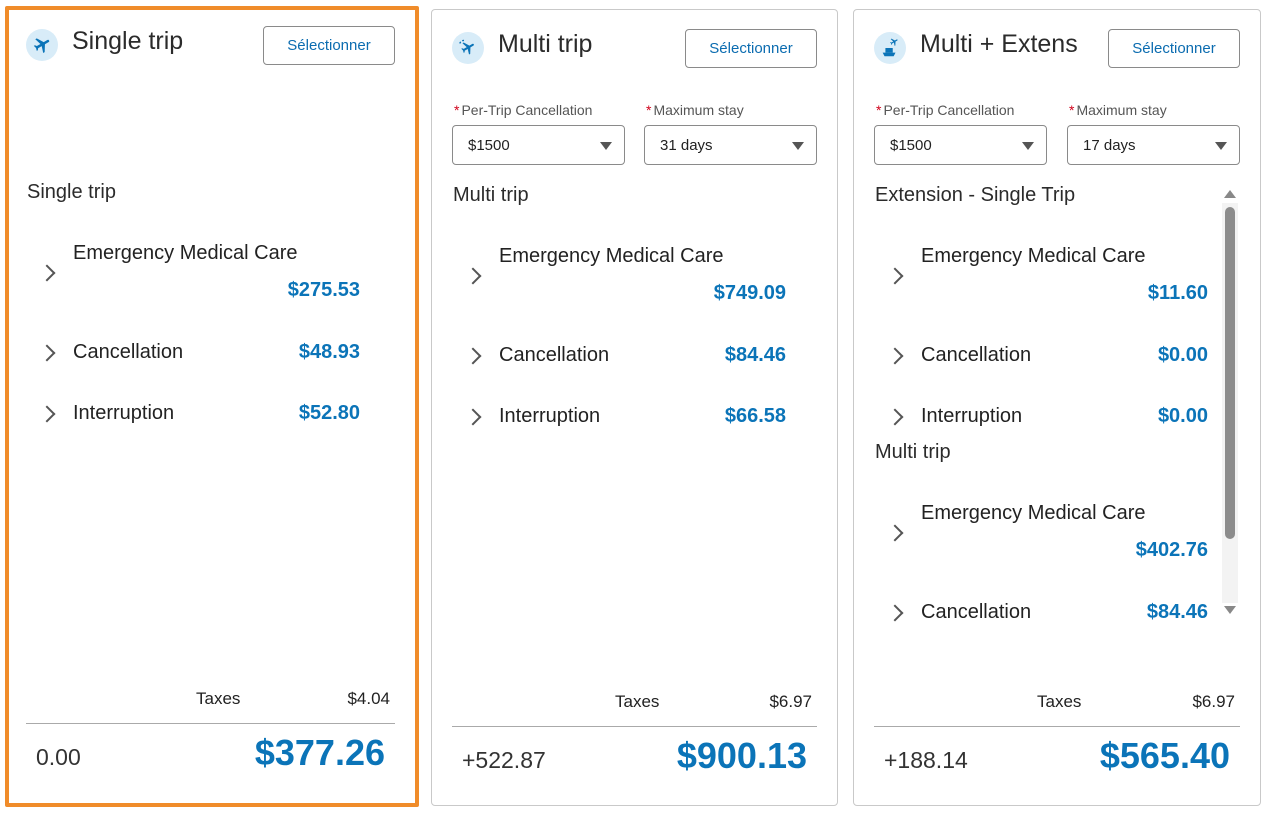 The image size is (1274, 816). Describe the element at coordinates (193, 413) in the screenshot. I see `coverage-interruption: Interruption $52.80` at that location.